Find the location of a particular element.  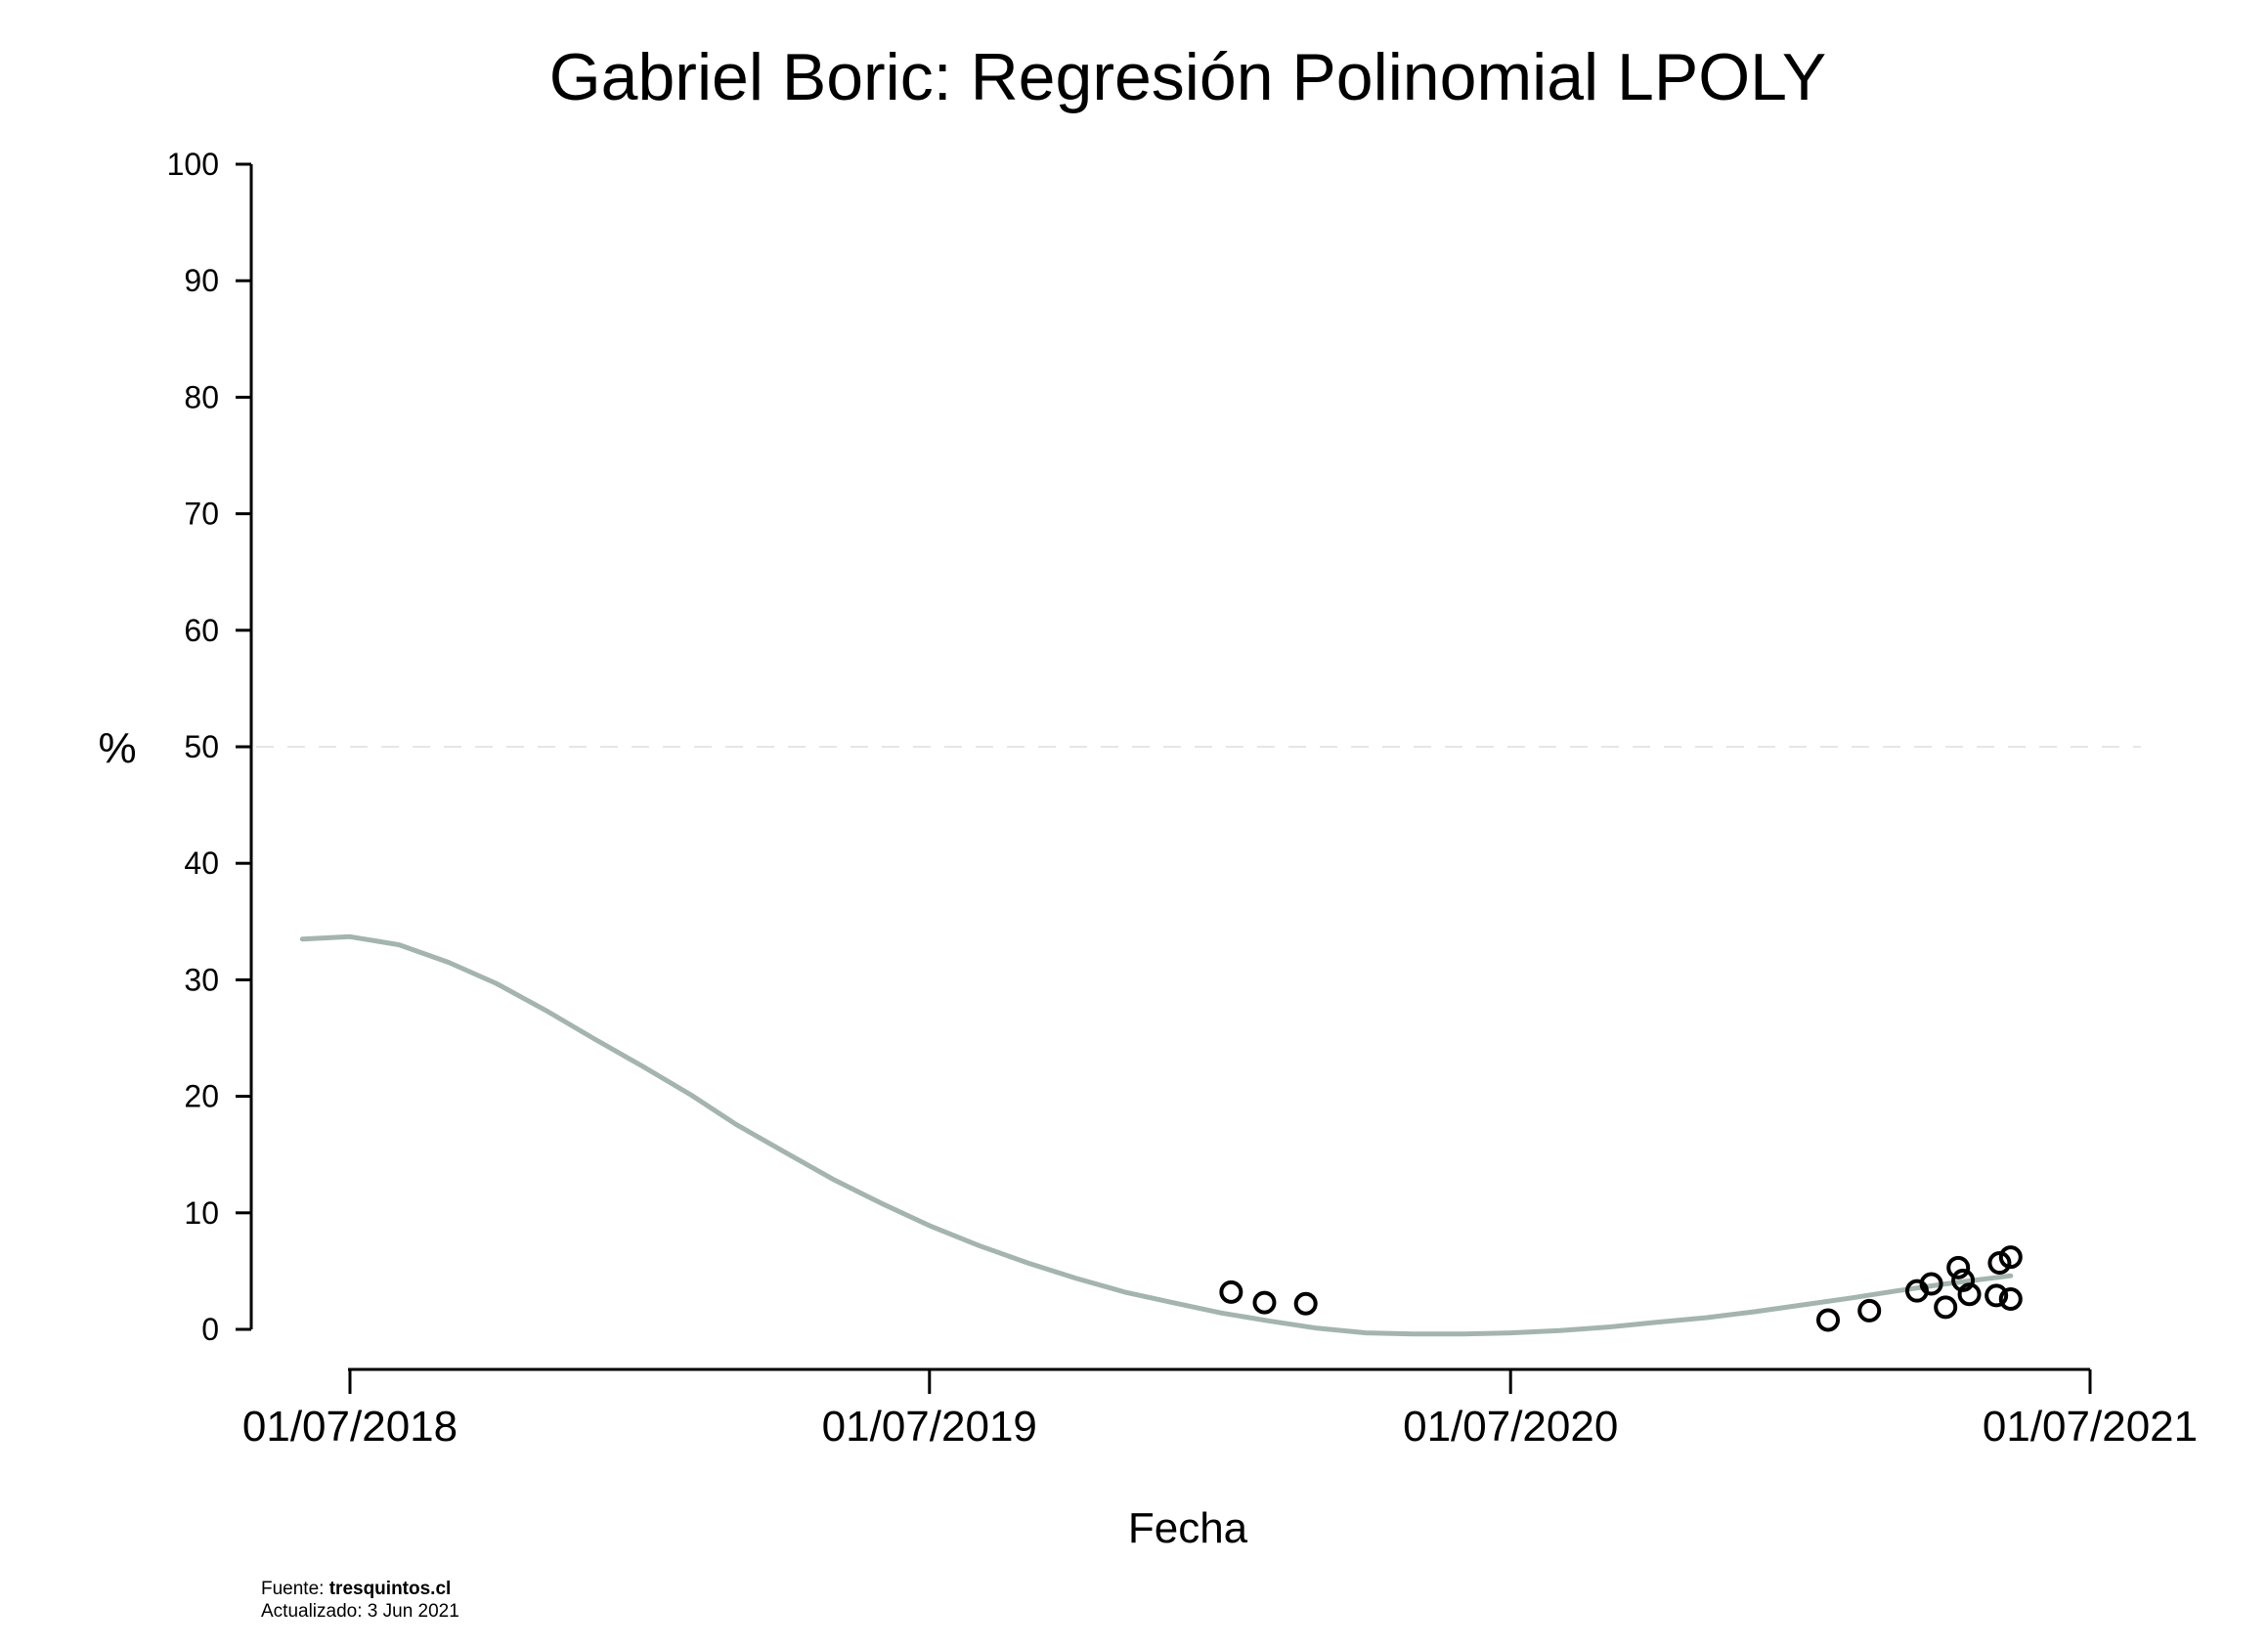

x-tick-label: 01/07/2018 is located at coordinates (350, 1427).